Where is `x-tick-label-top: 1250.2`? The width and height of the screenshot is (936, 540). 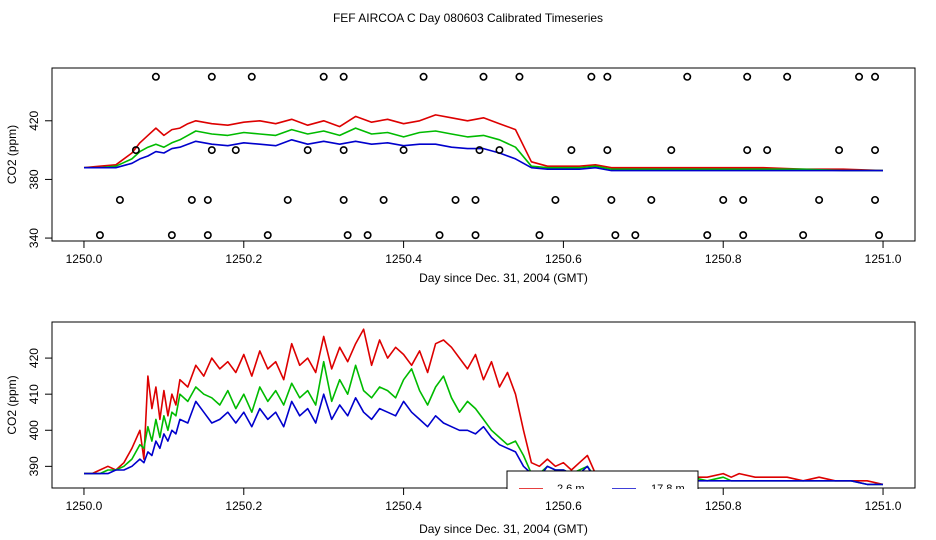
x-tick-label-top: 1250.2 is located at coordinates (243, 259).